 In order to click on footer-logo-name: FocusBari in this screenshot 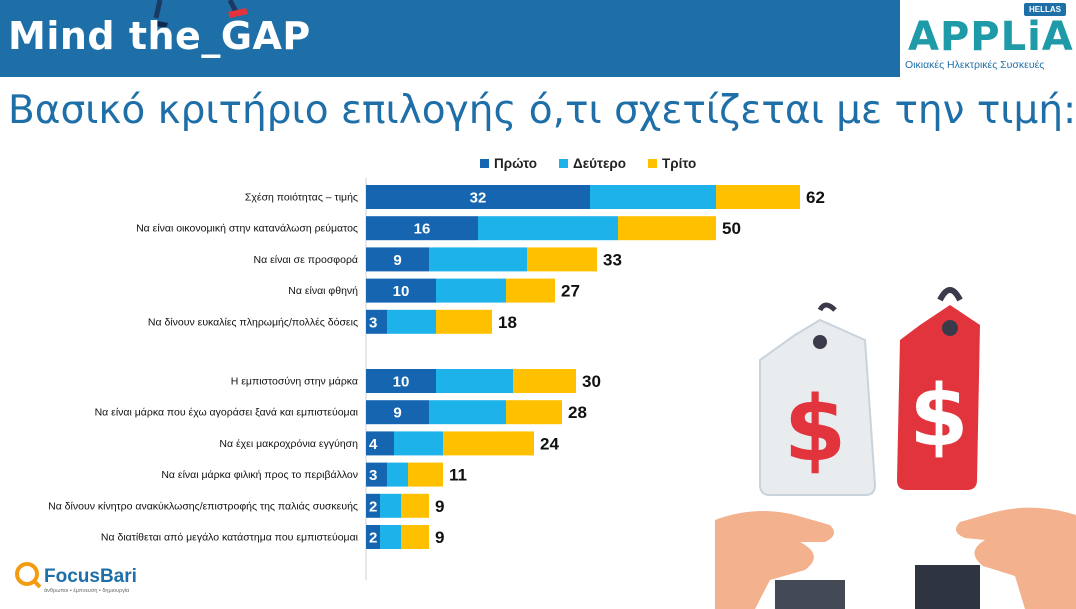, I will do `click(90, 576)`.